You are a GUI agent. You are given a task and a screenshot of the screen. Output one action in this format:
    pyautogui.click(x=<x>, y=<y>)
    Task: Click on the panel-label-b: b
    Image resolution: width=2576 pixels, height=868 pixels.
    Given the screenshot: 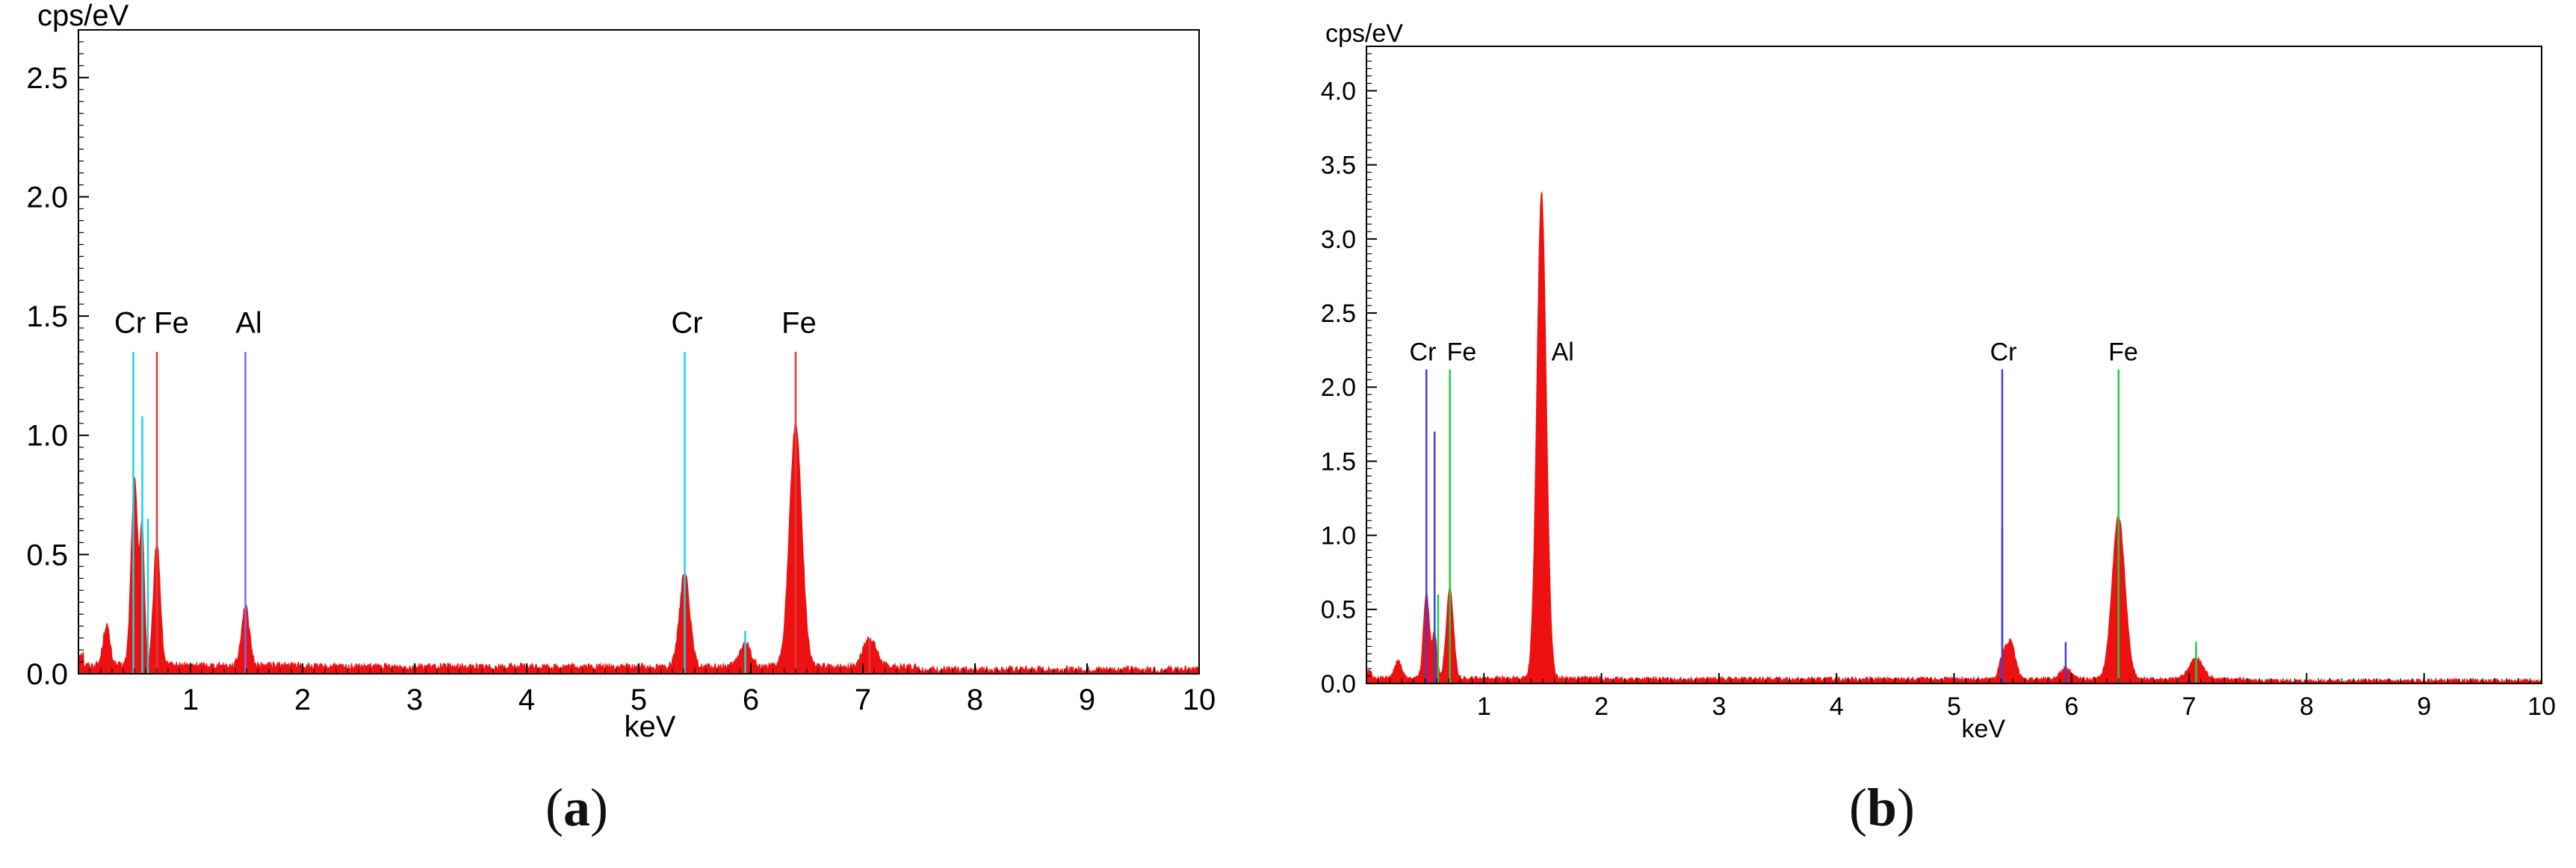 What is the action you would take?
    pyautogui.click(x=1882, y=807)
    